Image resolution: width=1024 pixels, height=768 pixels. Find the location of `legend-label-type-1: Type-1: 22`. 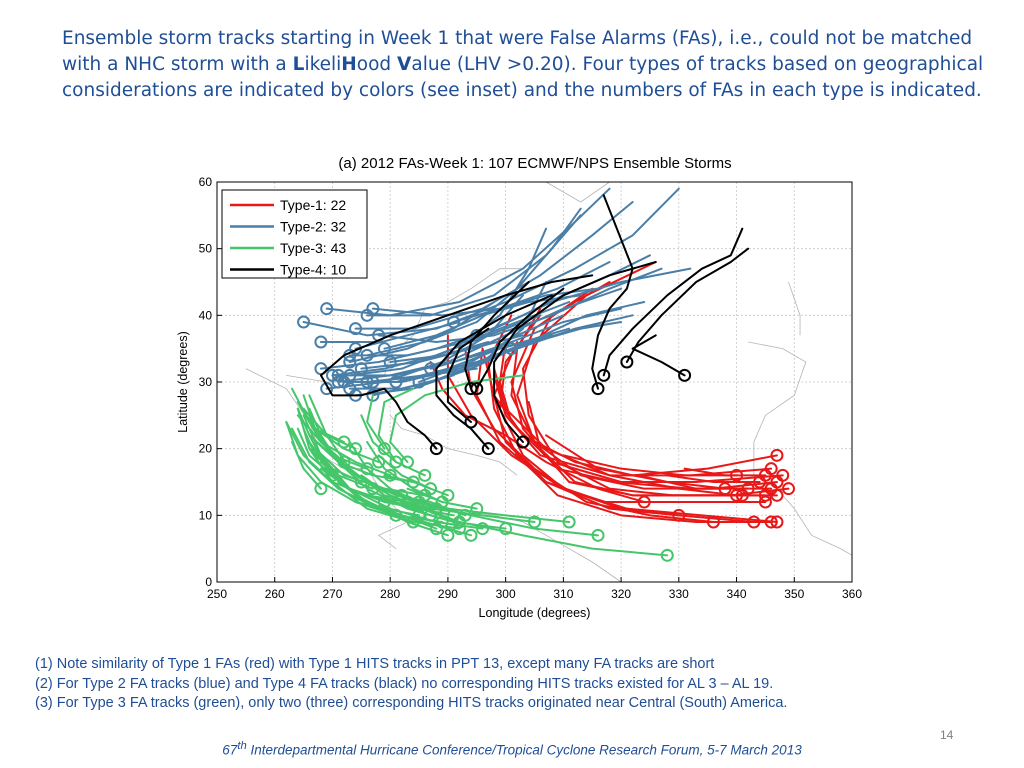

legend-label-type-1: Type-1: 22 is located at coordinates (313, 205).